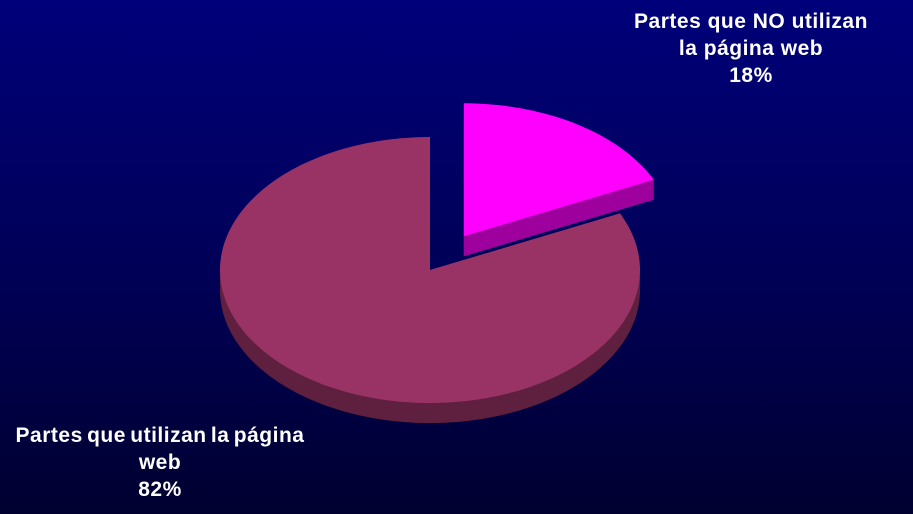 Image resolution: width=913 pixels, height=514 pixels. I want to click on slice-label: Partes que NO utilizan la página web 18%, so click(751, 48).